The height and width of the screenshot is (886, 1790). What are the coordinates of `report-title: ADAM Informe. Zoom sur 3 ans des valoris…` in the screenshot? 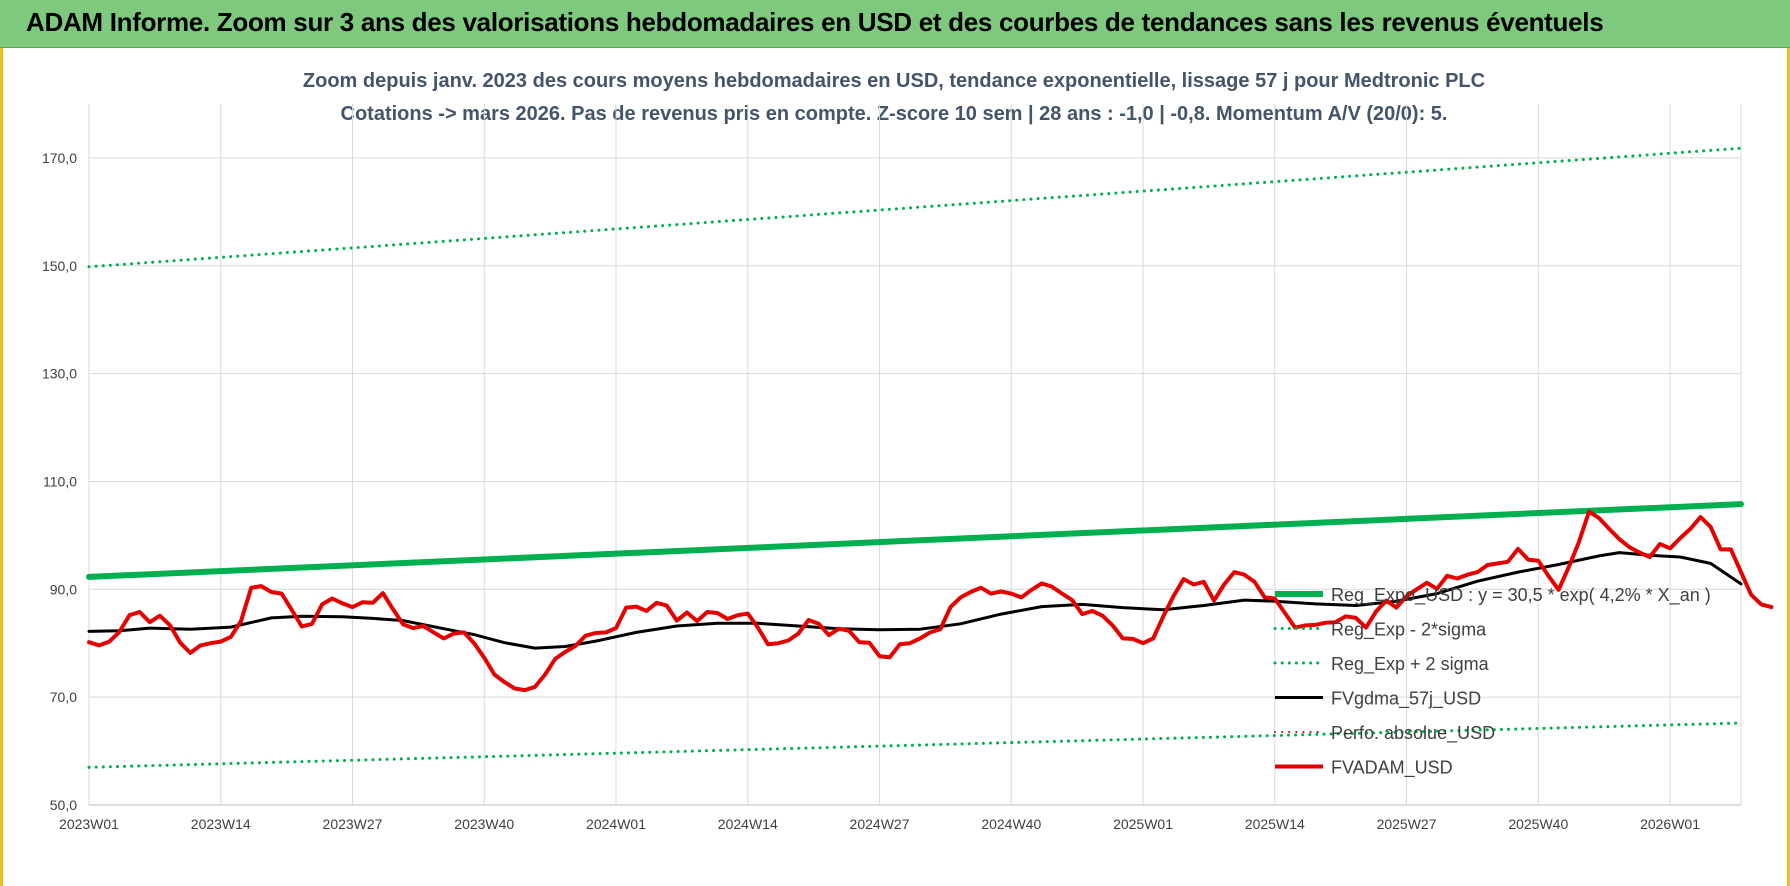 It's located at (815, 22).